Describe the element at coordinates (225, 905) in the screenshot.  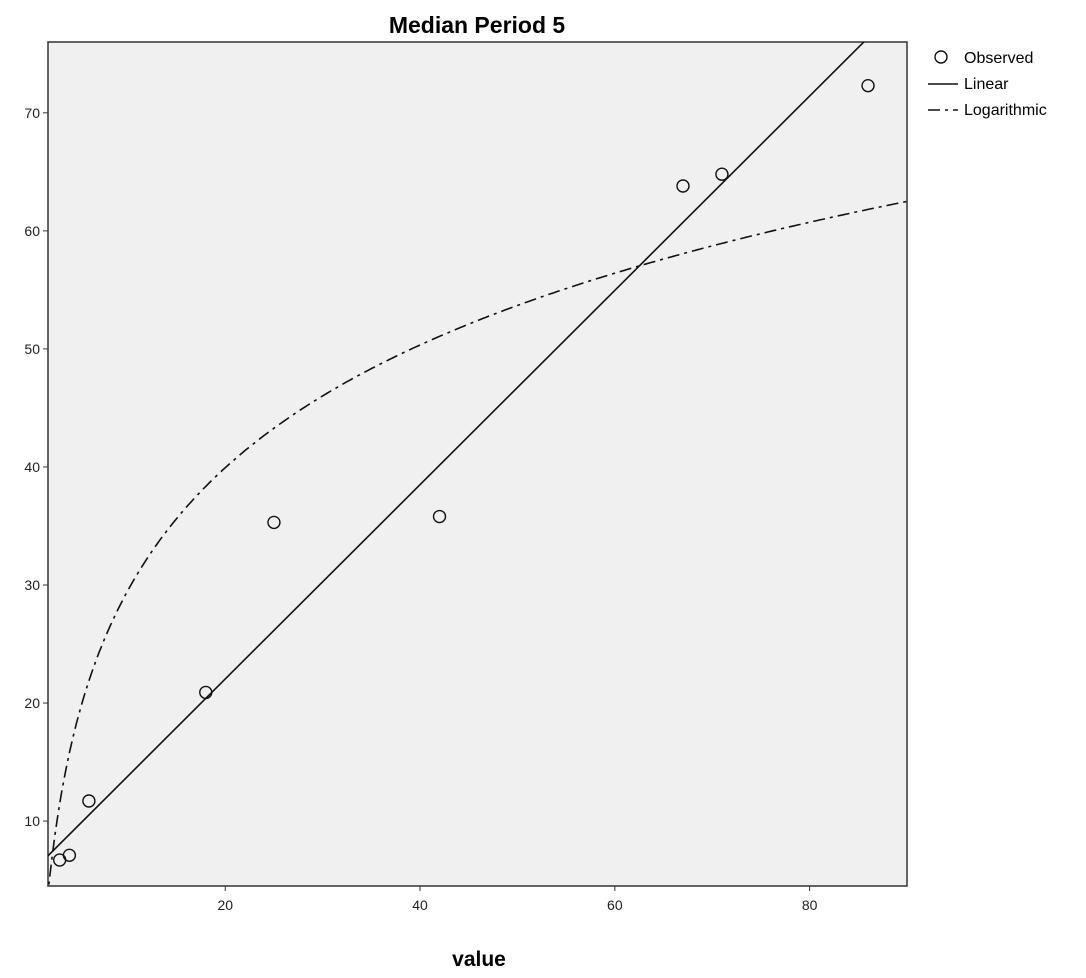
I see `x-tick-label: 20` at that location.